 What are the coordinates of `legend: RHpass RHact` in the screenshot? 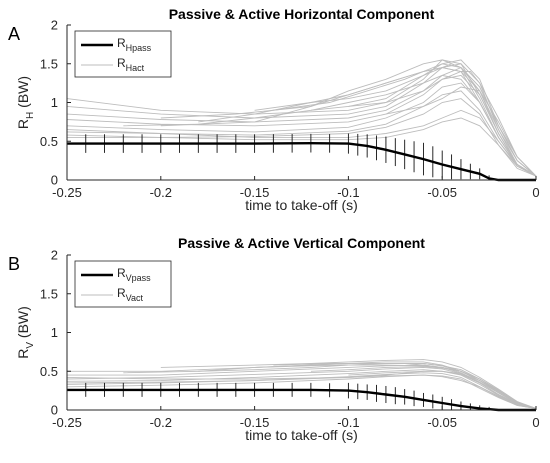 It's located at (123, 54).